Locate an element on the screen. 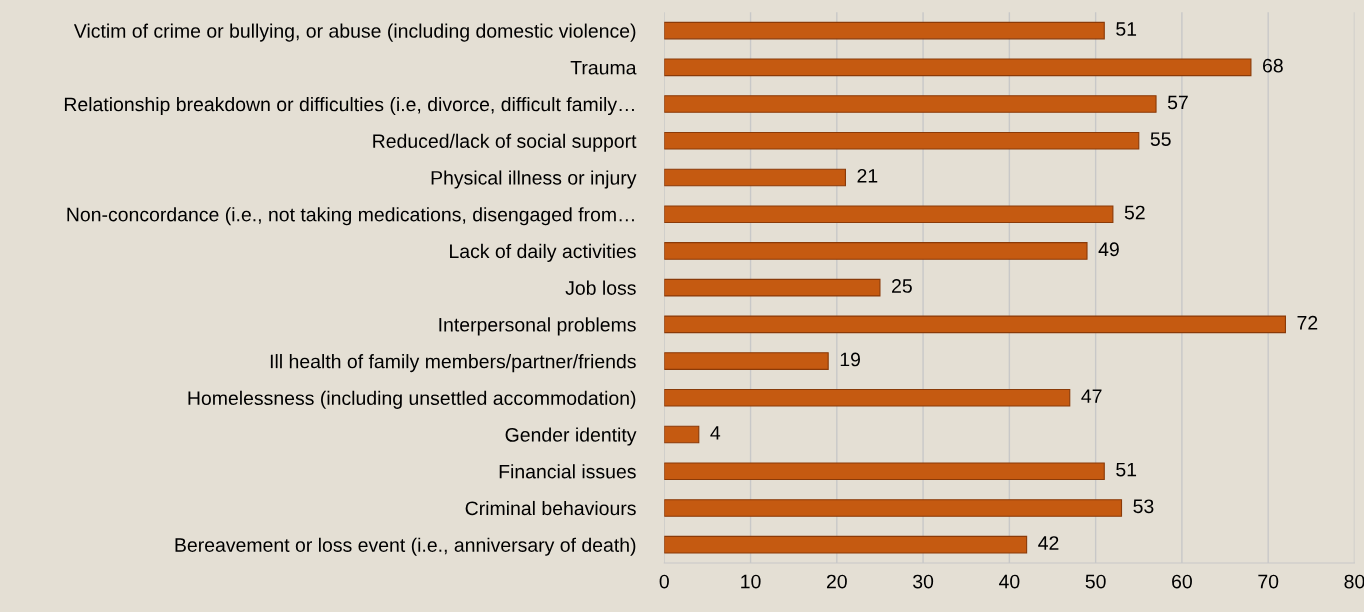 The height and width of the screenshot is (612, 1364). data-label: 19 is located at coordinates (850, 359).